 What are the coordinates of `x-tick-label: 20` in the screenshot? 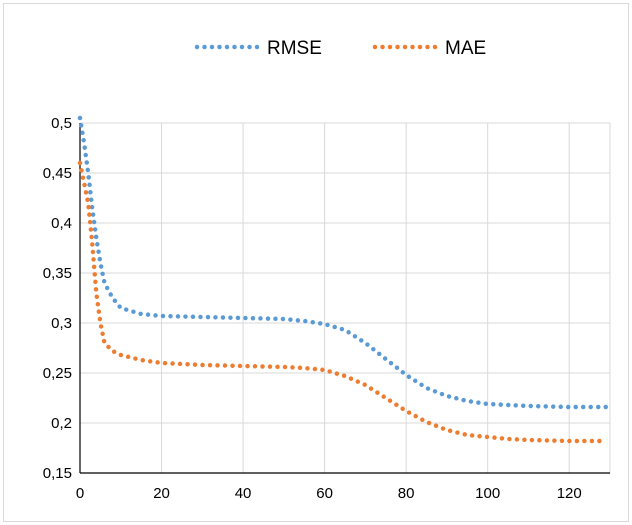 It's located at (161, 493).